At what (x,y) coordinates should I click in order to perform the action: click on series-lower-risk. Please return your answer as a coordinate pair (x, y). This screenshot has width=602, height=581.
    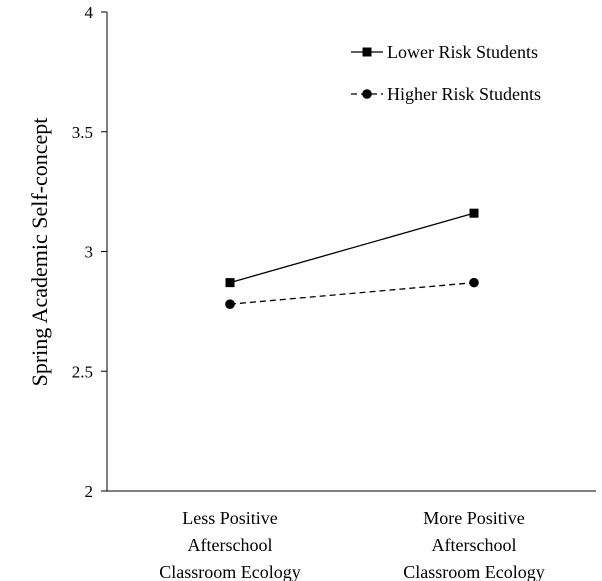
    Looking at the image, I should click on (352, 248).